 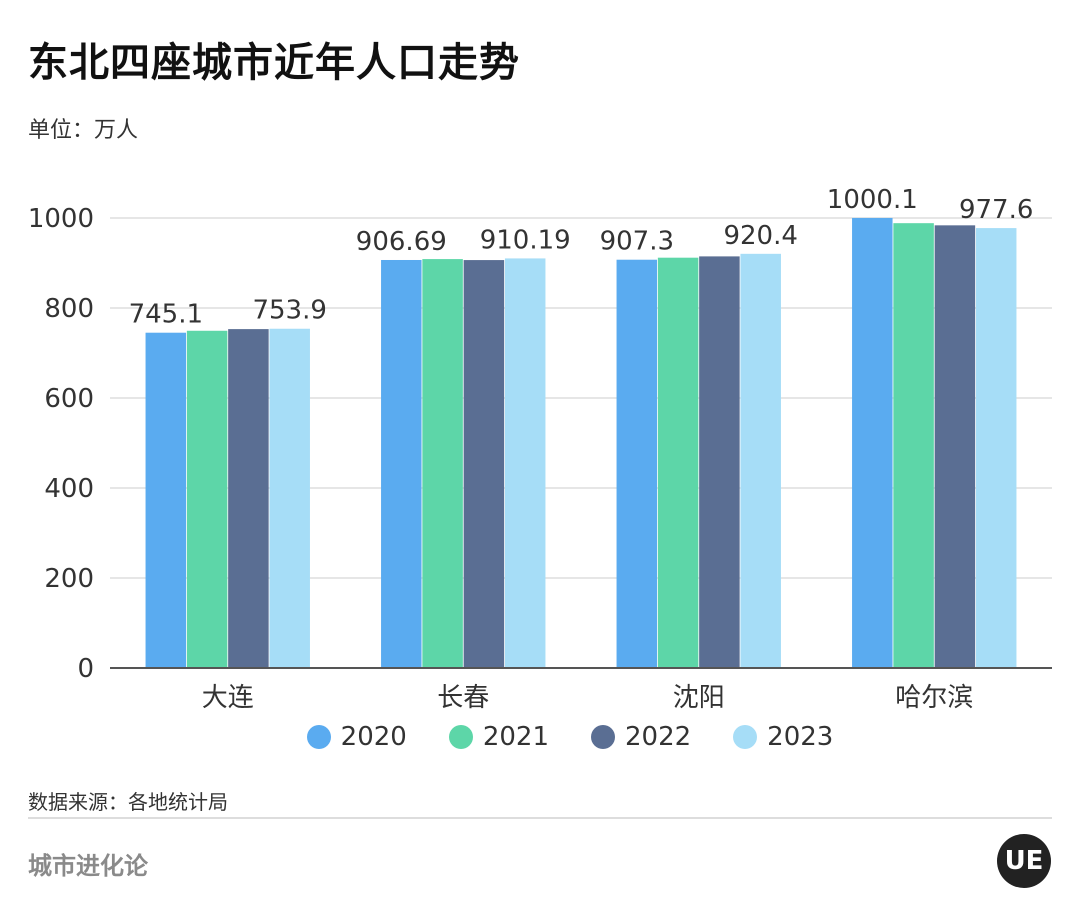 I want to click on legend-item: 2023, so click(x=783, y=737).